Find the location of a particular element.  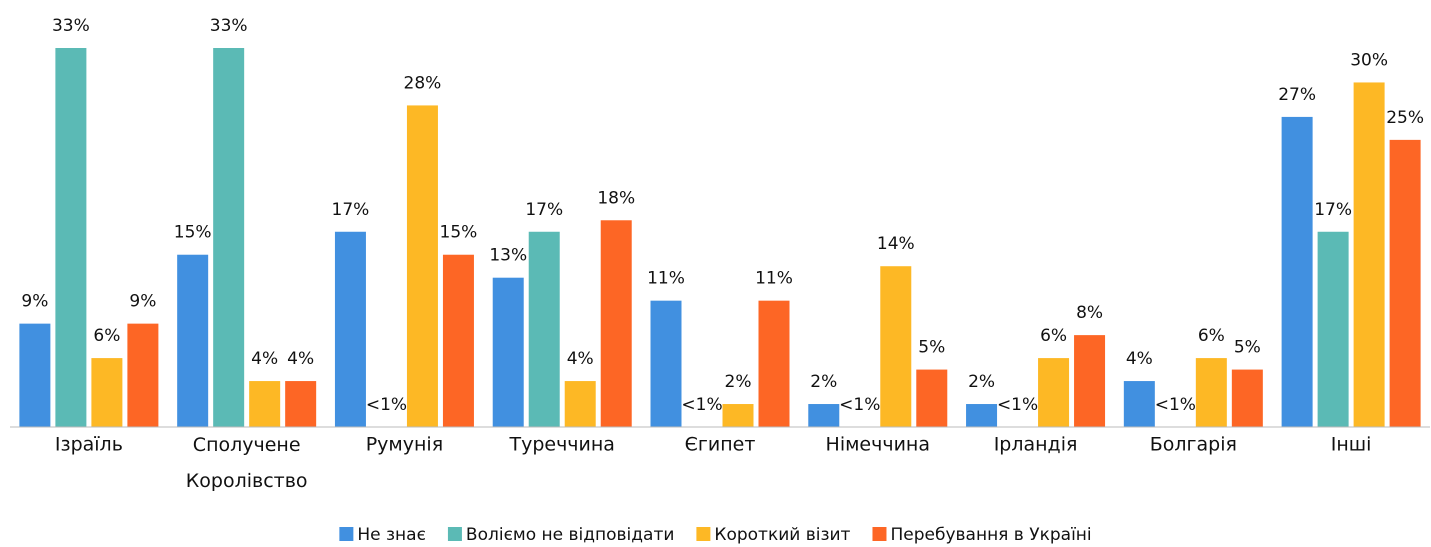

legend-label: Воліємо не відповідати is located at coordinates (570, 535).